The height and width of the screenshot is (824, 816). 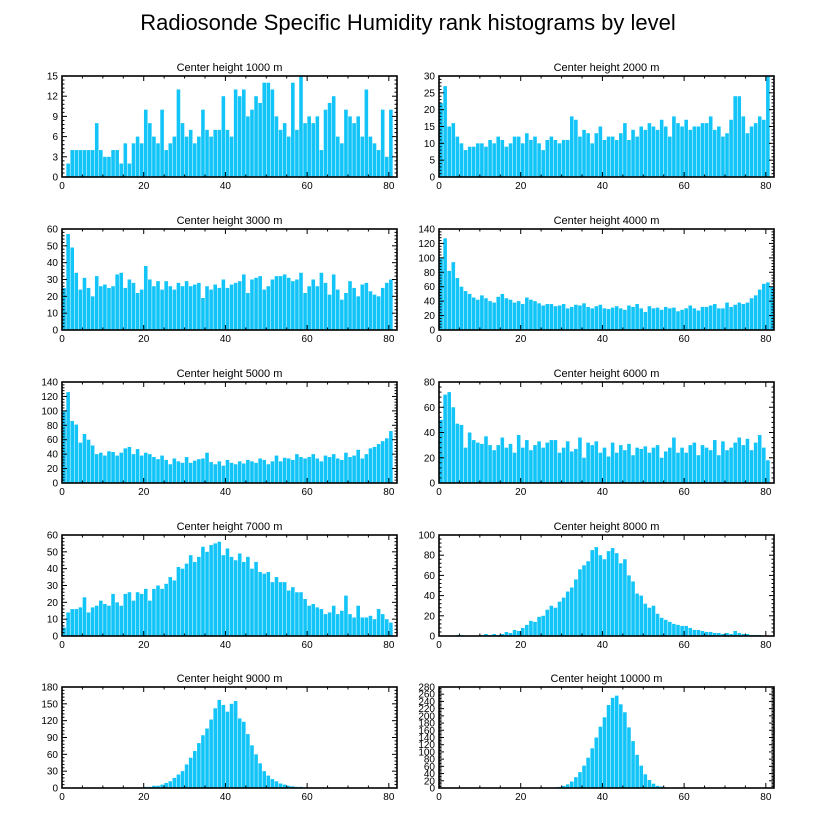 I want to click on ticks: 0 20 40 60 80 0 30 60 90 120 150 180, so click(x=219, y=743).